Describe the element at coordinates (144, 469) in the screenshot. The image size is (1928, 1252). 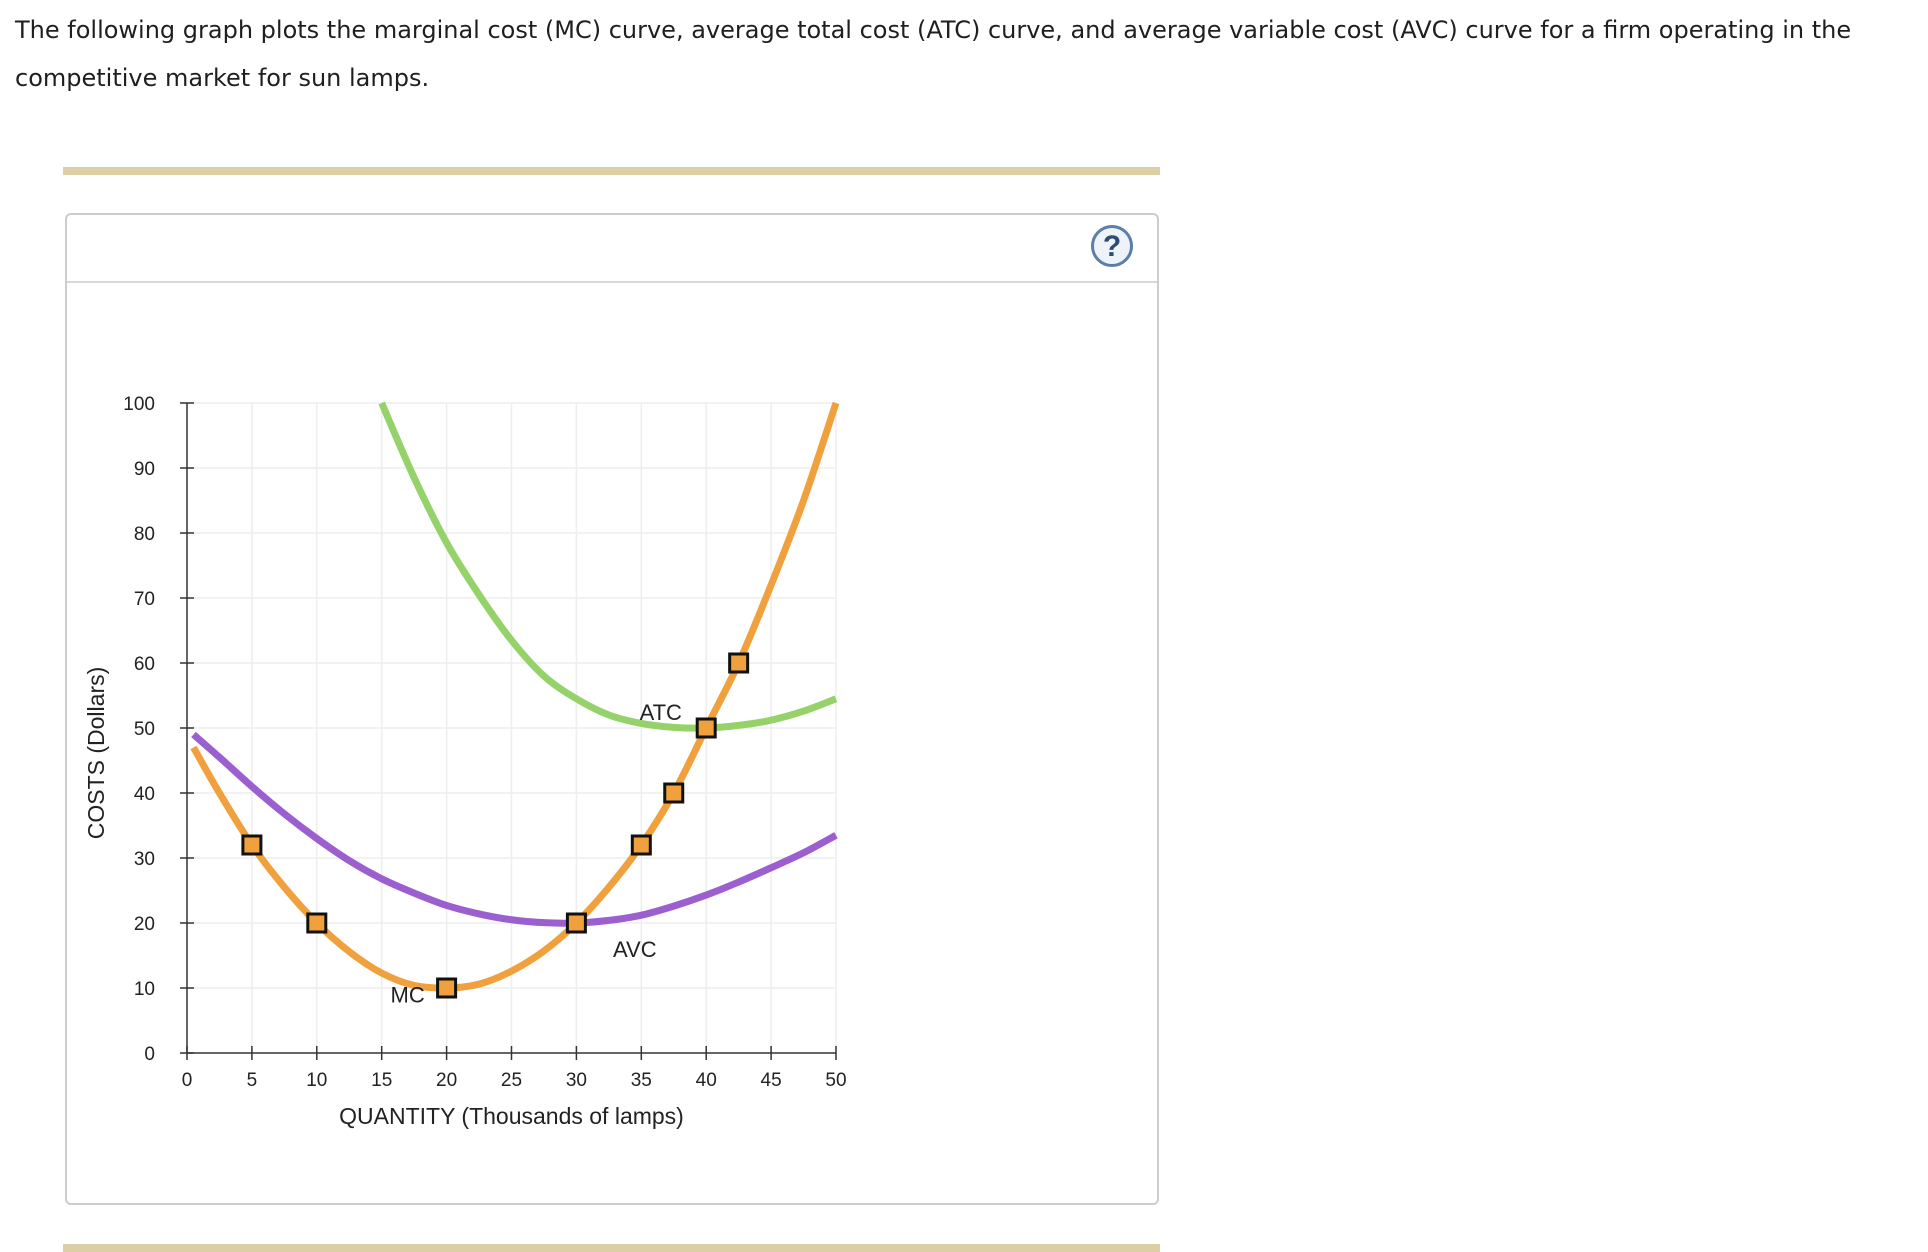
I see `y-tick-label: 90` at that location.